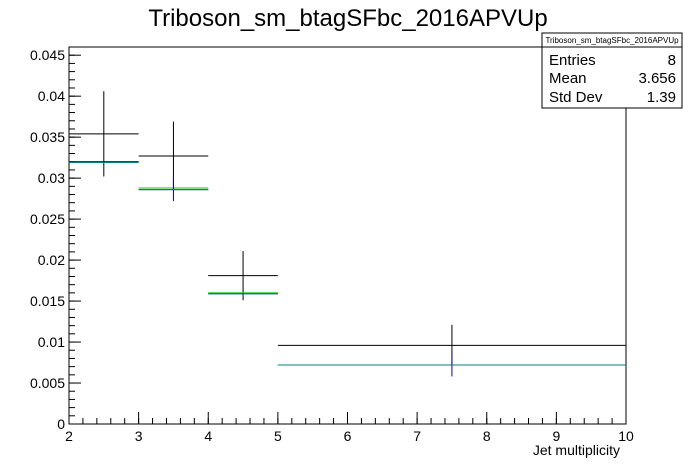  Describe the element at coordinates (69, 436) in the screenshot. I see `x-tick-label: 2` at that location.